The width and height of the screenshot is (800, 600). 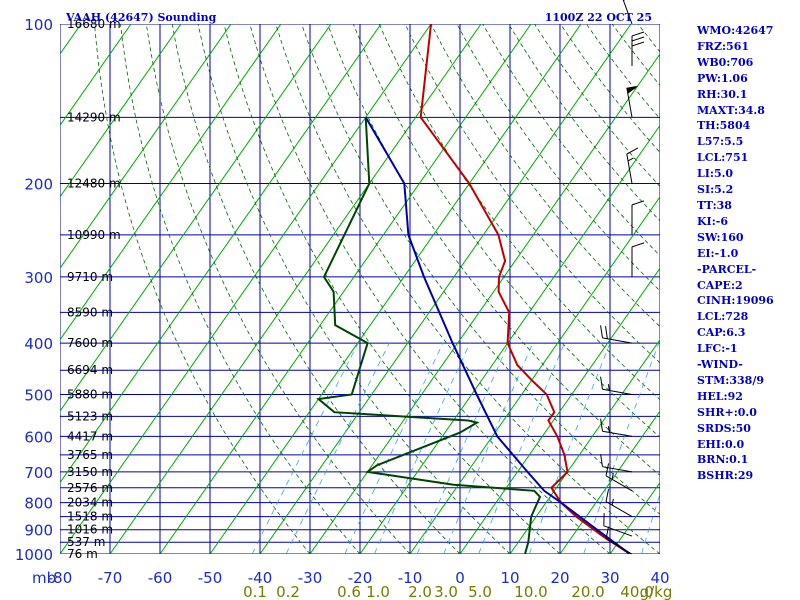 I want to click on height-level-label: 10990 m, so click(x=94, y=235).